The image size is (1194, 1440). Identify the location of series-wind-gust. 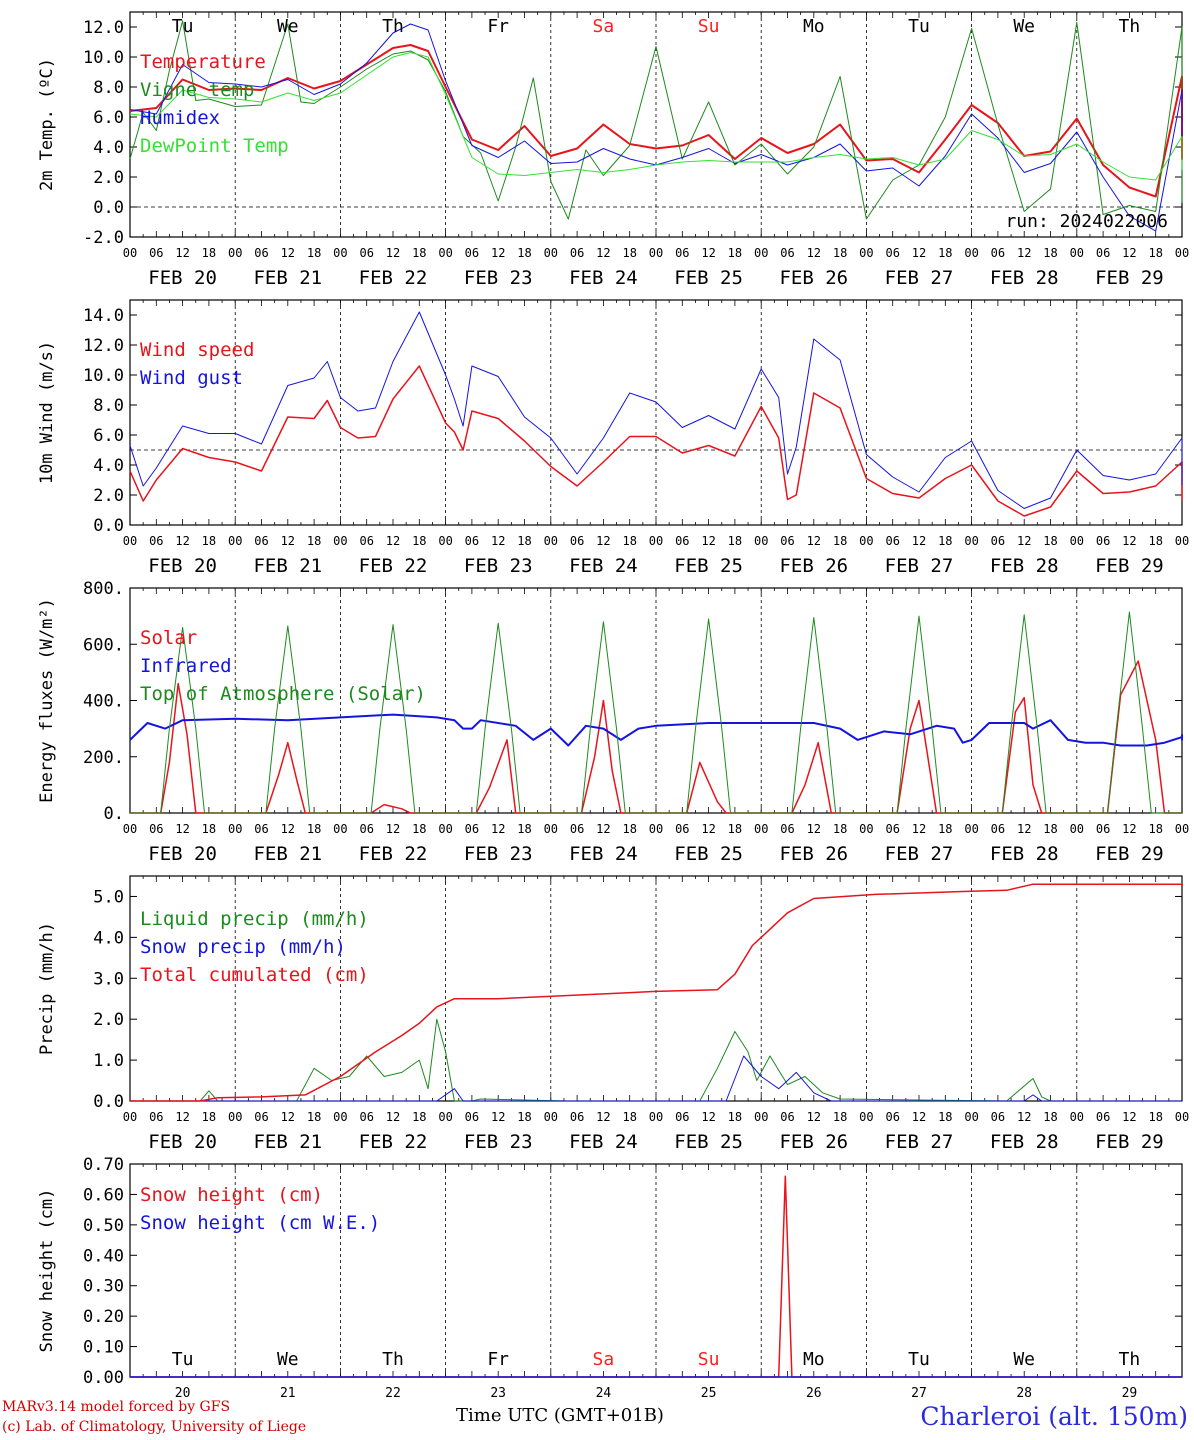
(656, 410).